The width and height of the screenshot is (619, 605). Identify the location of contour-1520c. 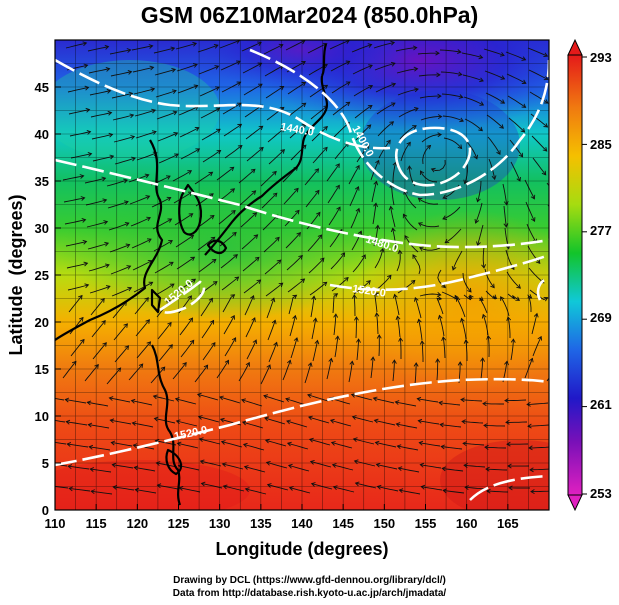
(302, 422).